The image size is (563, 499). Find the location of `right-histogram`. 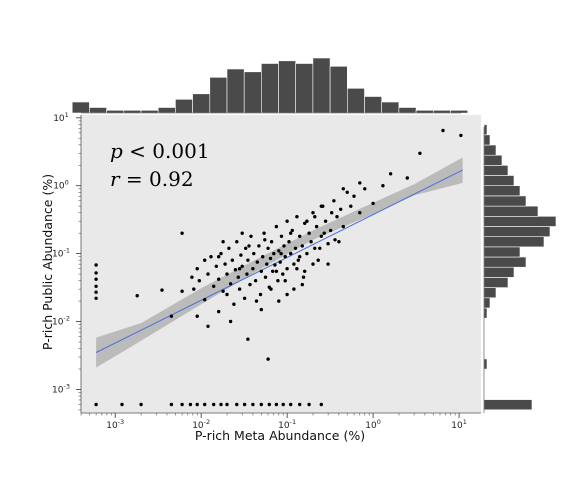

right-histogram is located at coordinates (520, 268).